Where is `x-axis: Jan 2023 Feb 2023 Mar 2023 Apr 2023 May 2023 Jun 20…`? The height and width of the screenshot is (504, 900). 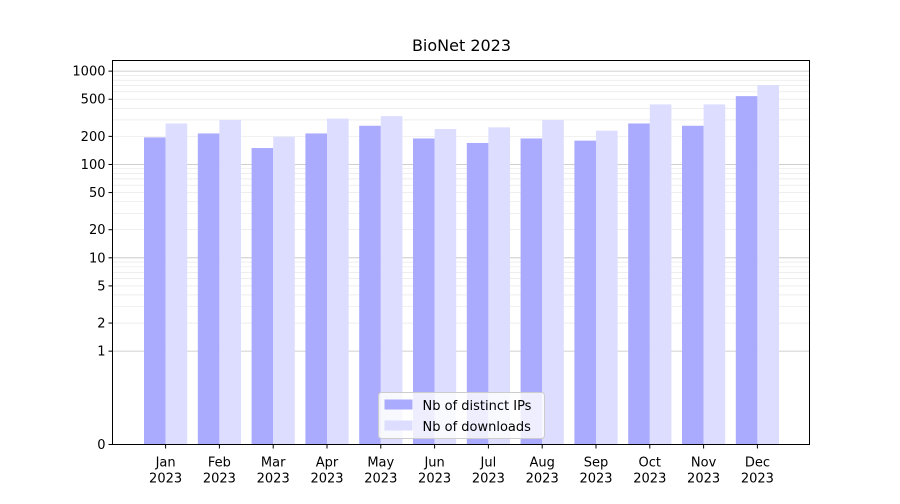 x-axis: Jan 2023 Feb 2023 Mar 2023 Apr 2023 May 2023 Jun 20… is located at coordinates (461, 465).